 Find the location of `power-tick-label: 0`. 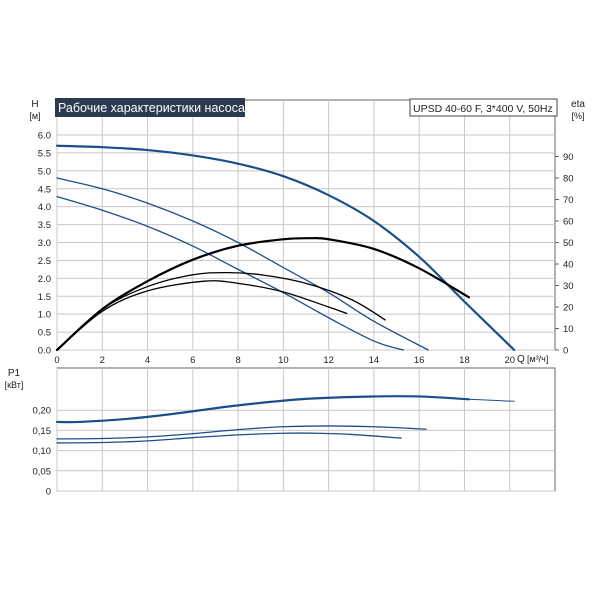

power-tick-label: 0 is located at coordinates (48, 492).